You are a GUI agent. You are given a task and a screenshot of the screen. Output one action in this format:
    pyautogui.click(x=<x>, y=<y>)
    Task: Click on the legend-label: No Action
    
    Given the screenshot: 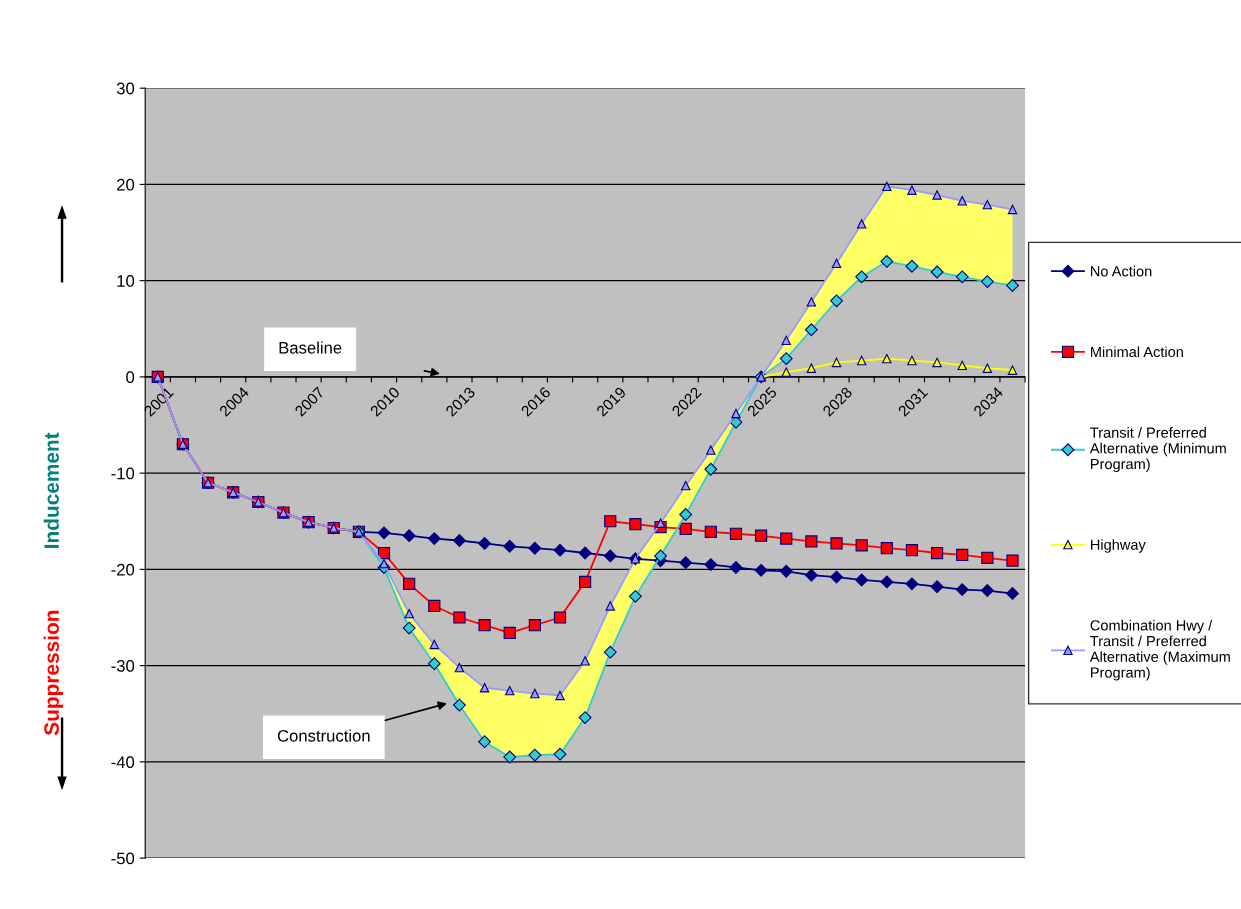 What is the action you would take?
    pyautogui.click(x=1121, y=271)
    